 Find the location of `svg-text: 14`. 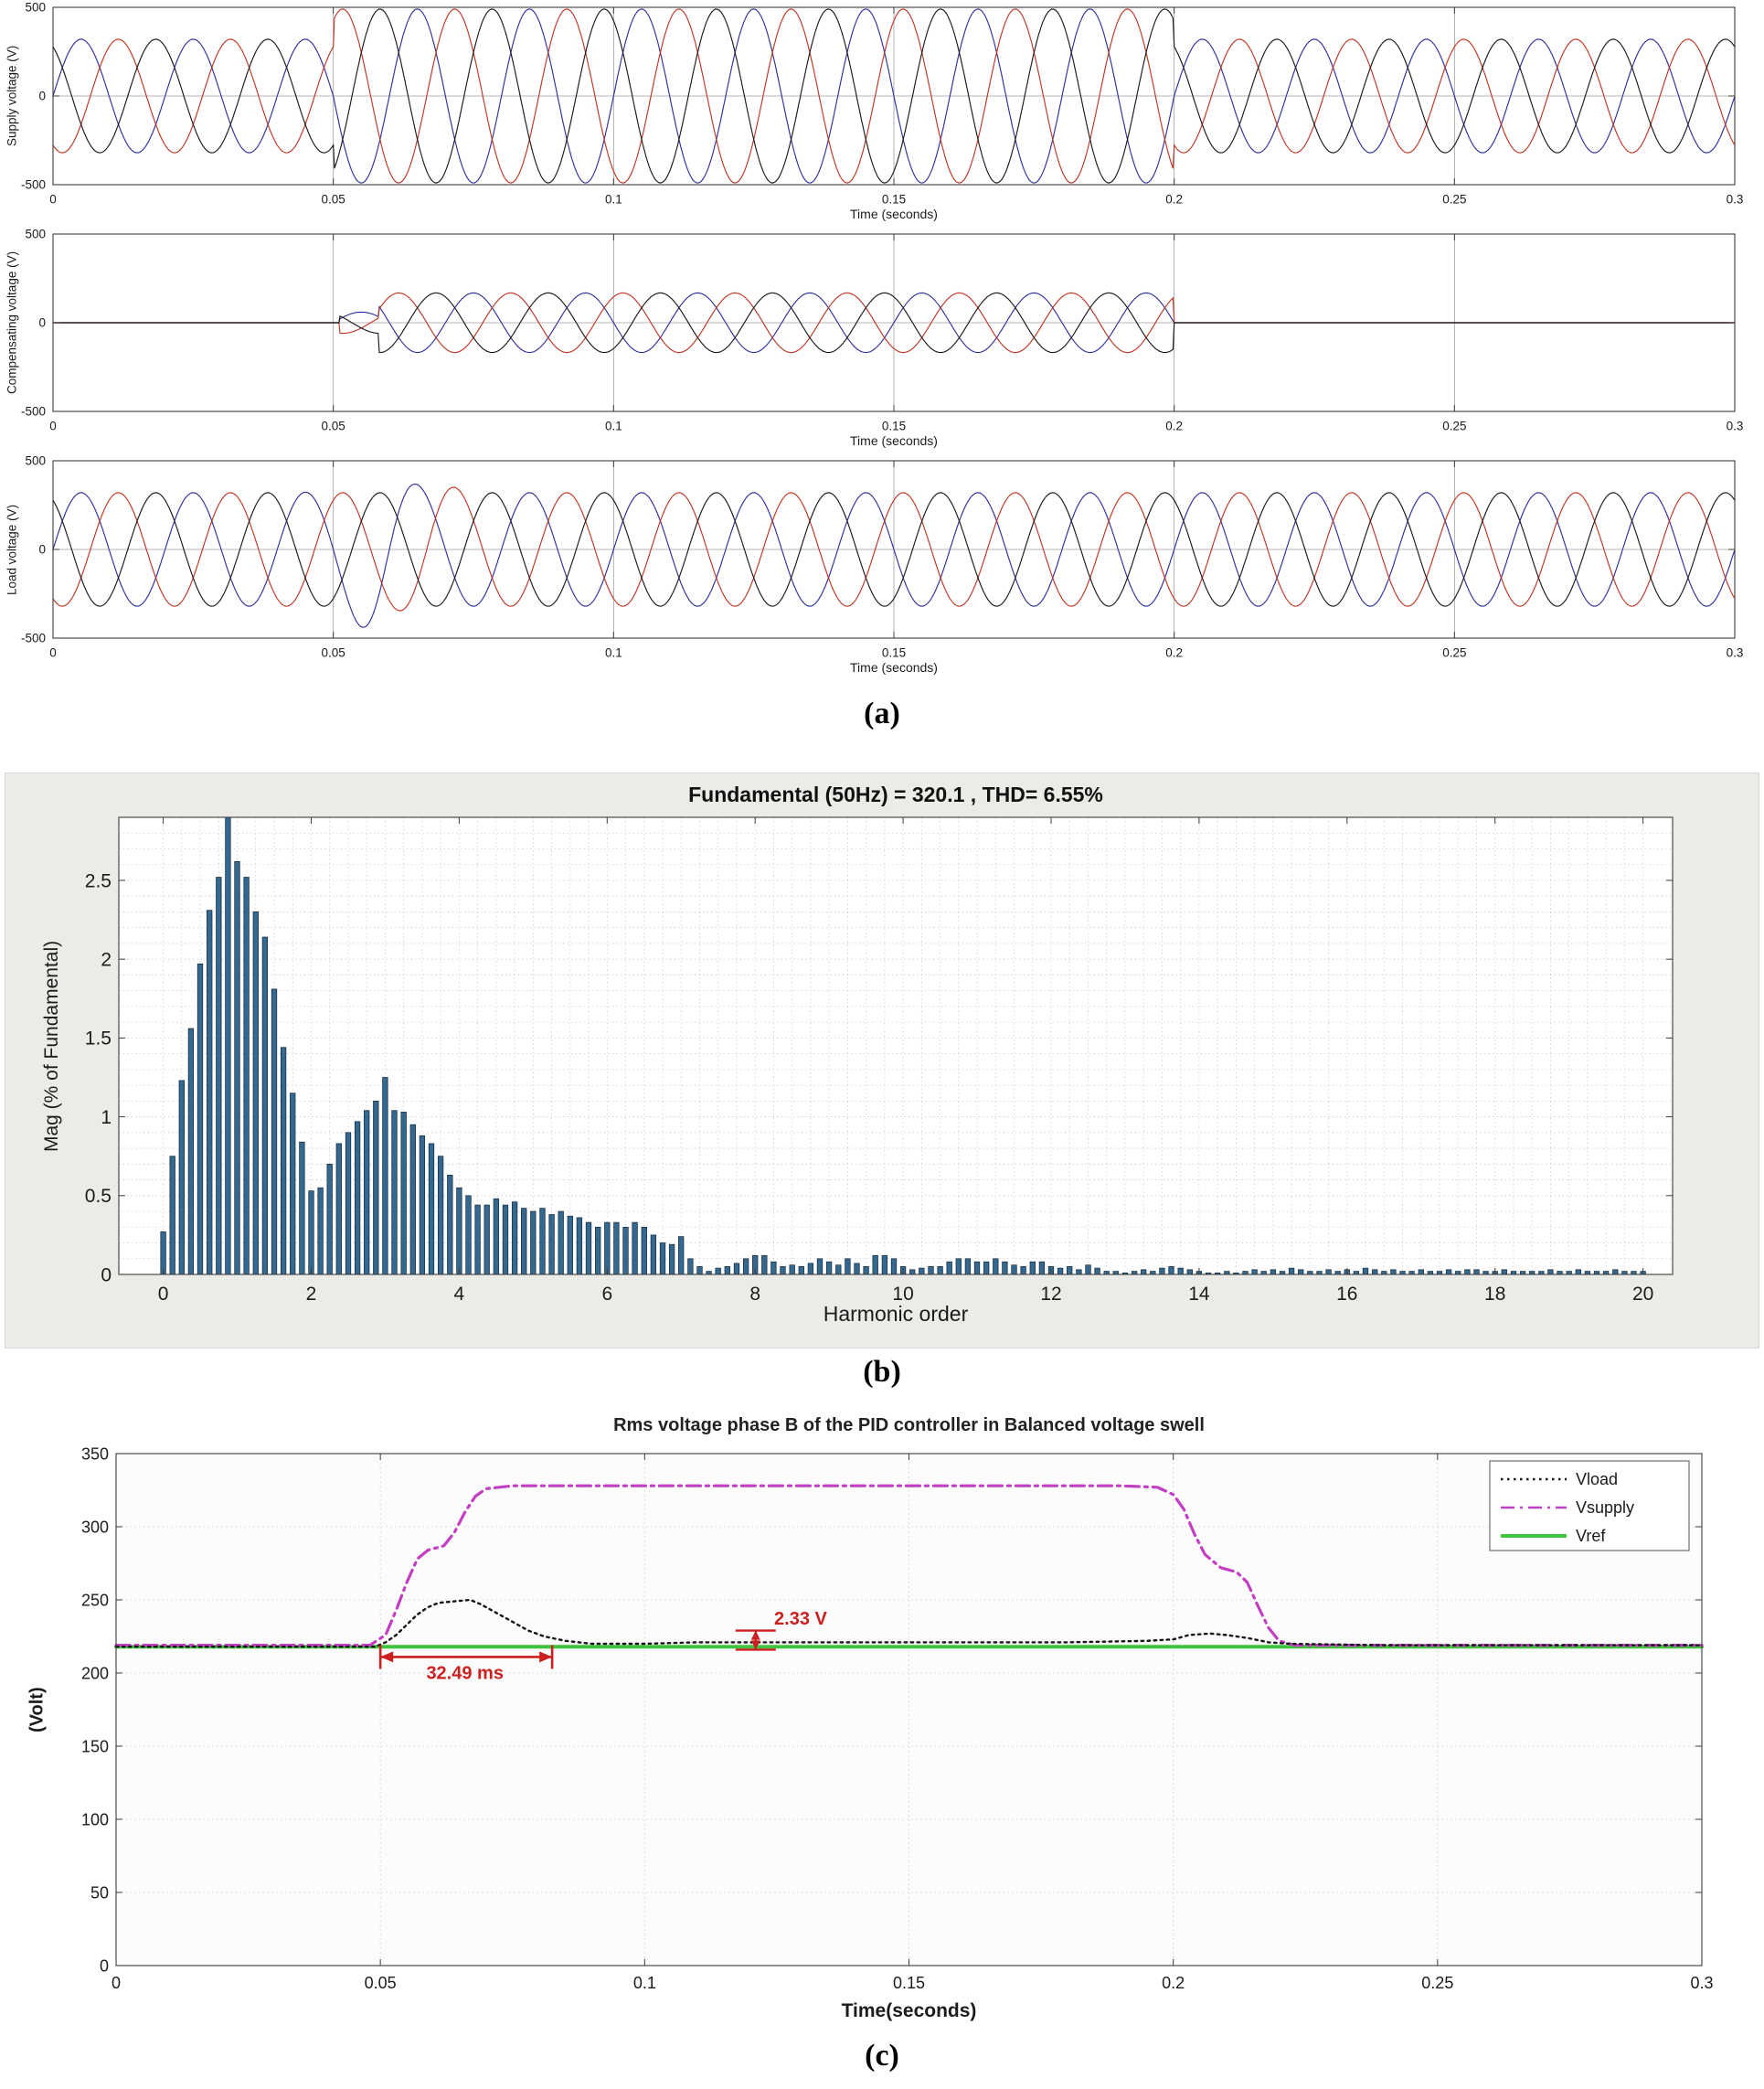

svg-text: 14 is located at coordinates (1199, 1294).